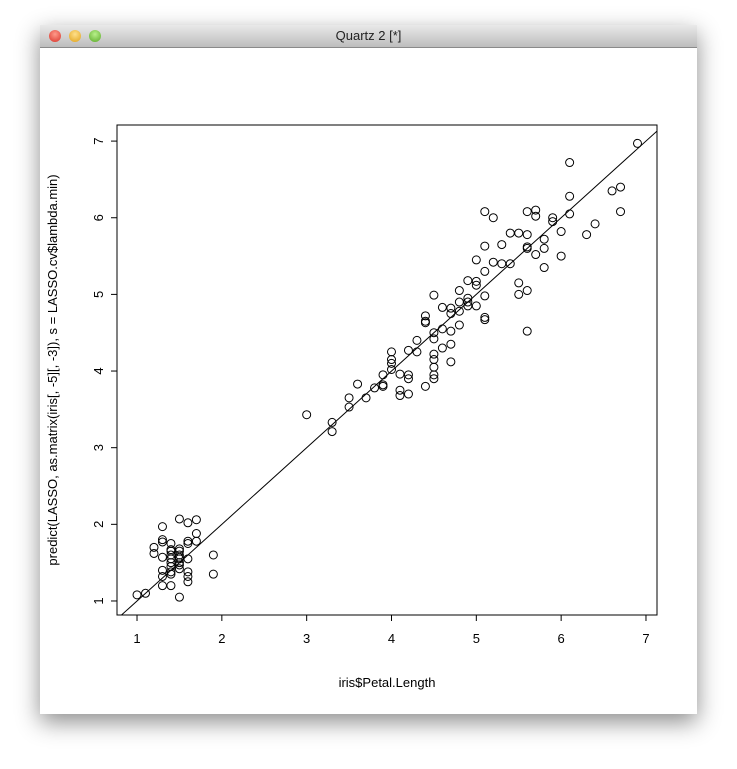 This screenshot has width=737, height=769. What do you see at coordinates (306, 638) in the screenshot?
I see `x-tick-label: 3` at bounding box center [306, 638].